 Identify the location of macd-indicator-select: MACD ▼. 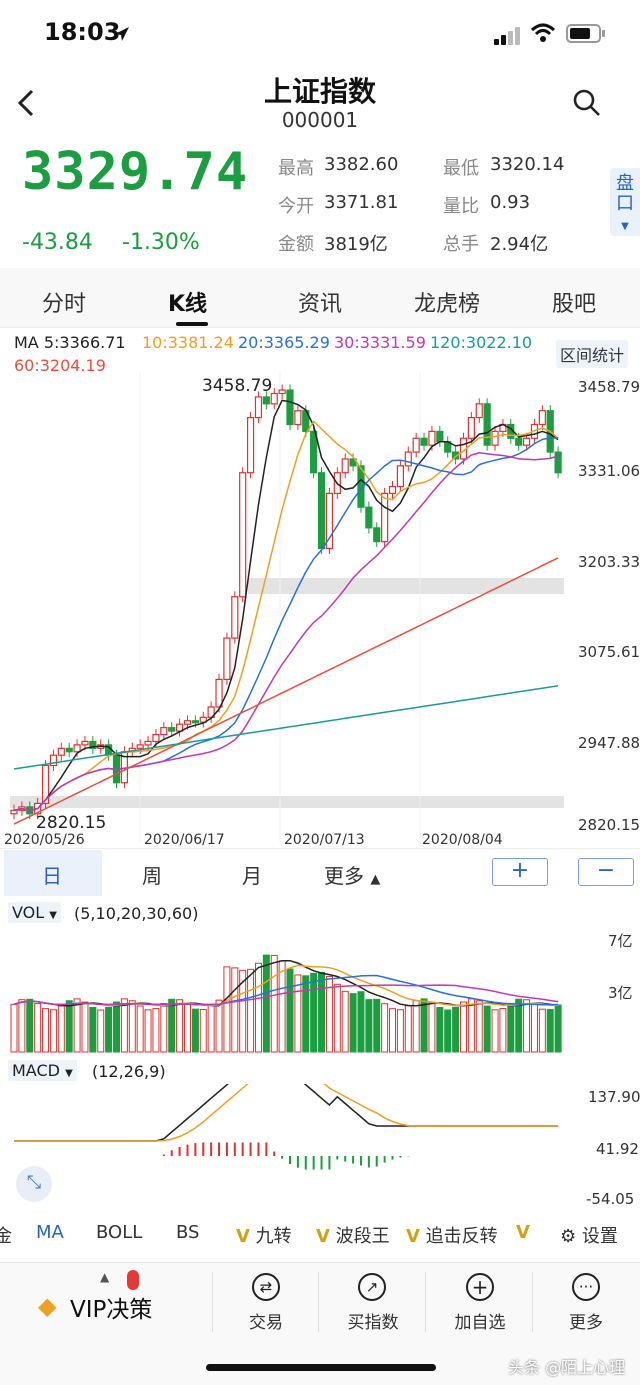
(42, 1070).